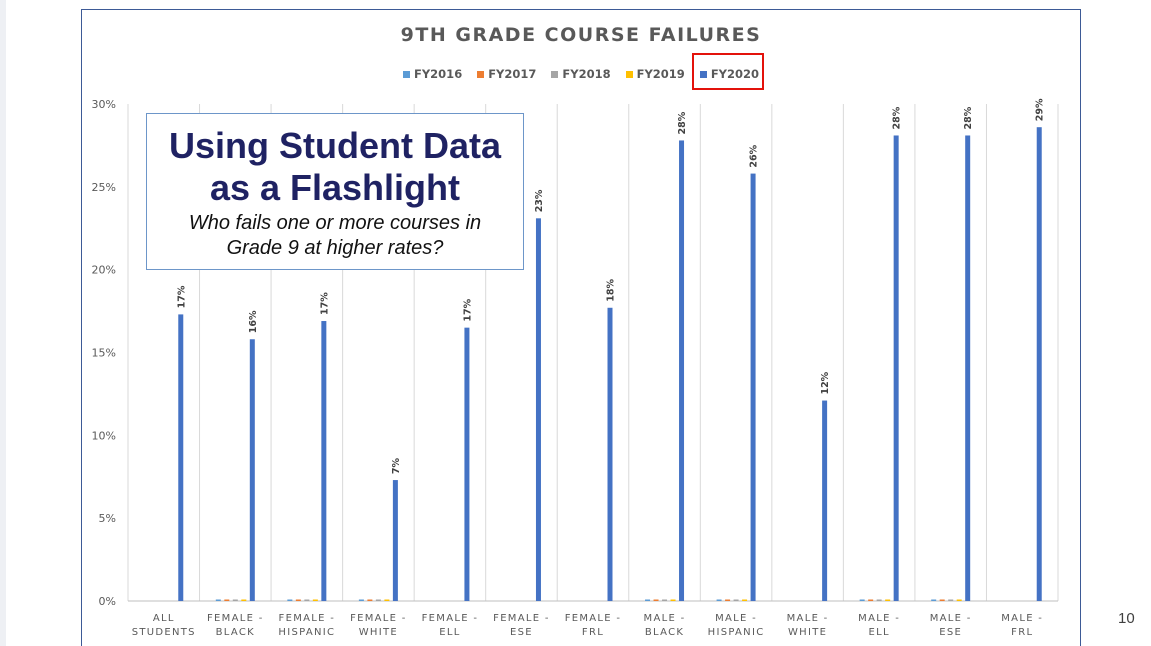 The image size is (1151, 646). Describe the element at coordinates (104, 353) in the screenshot. I see `y-tick-label: 15%` at that location.